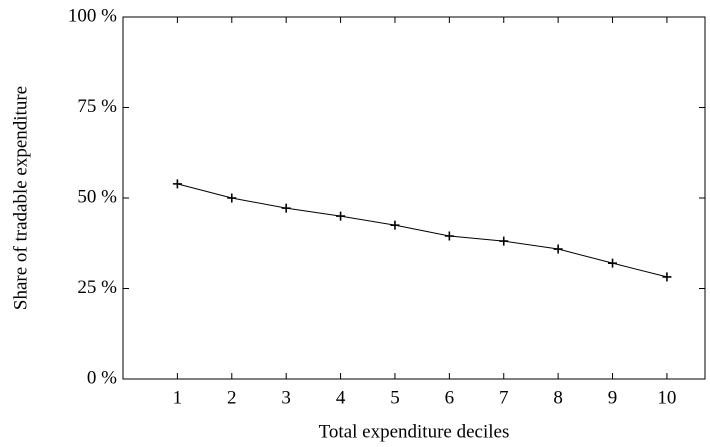  I want to click on x-tick-label: 7, so click(504, 397).